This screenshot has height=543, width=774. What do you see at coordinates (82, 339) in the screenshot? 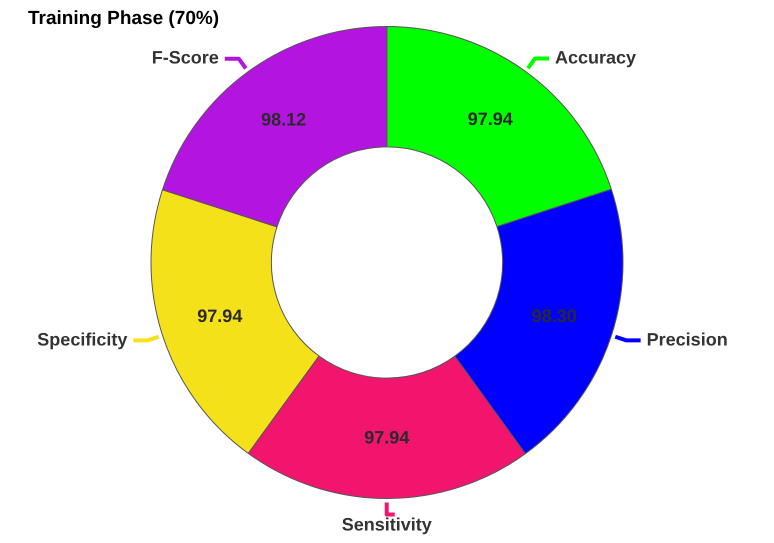
I see `slice-label: Specificity` at bounding box center [82, 339].